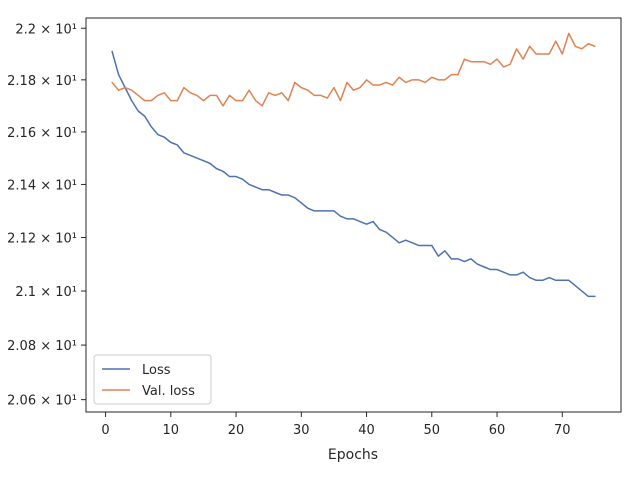  Describe the element at coordinates (42, 185) in the screenshot. I see `y-tick-label: 2.14 × 10¹` at that location.